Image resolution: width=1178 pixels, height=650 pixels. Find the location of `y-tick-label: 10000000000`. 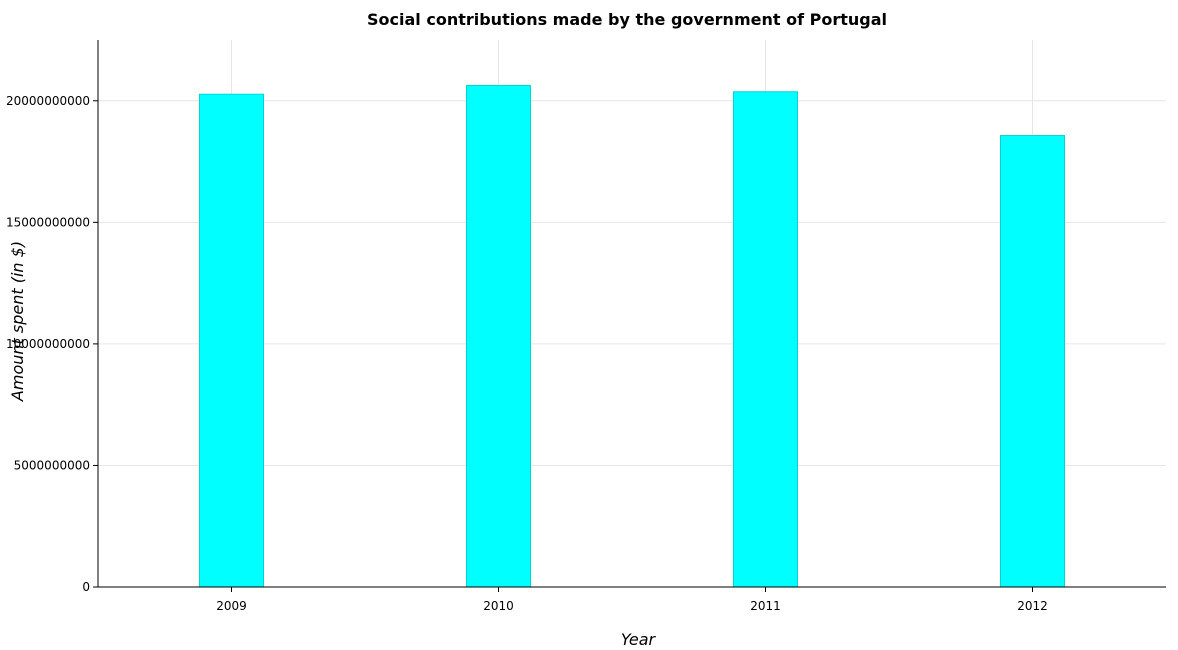

y-tick-label: 10000000000 is located at coordinates (48, 344).